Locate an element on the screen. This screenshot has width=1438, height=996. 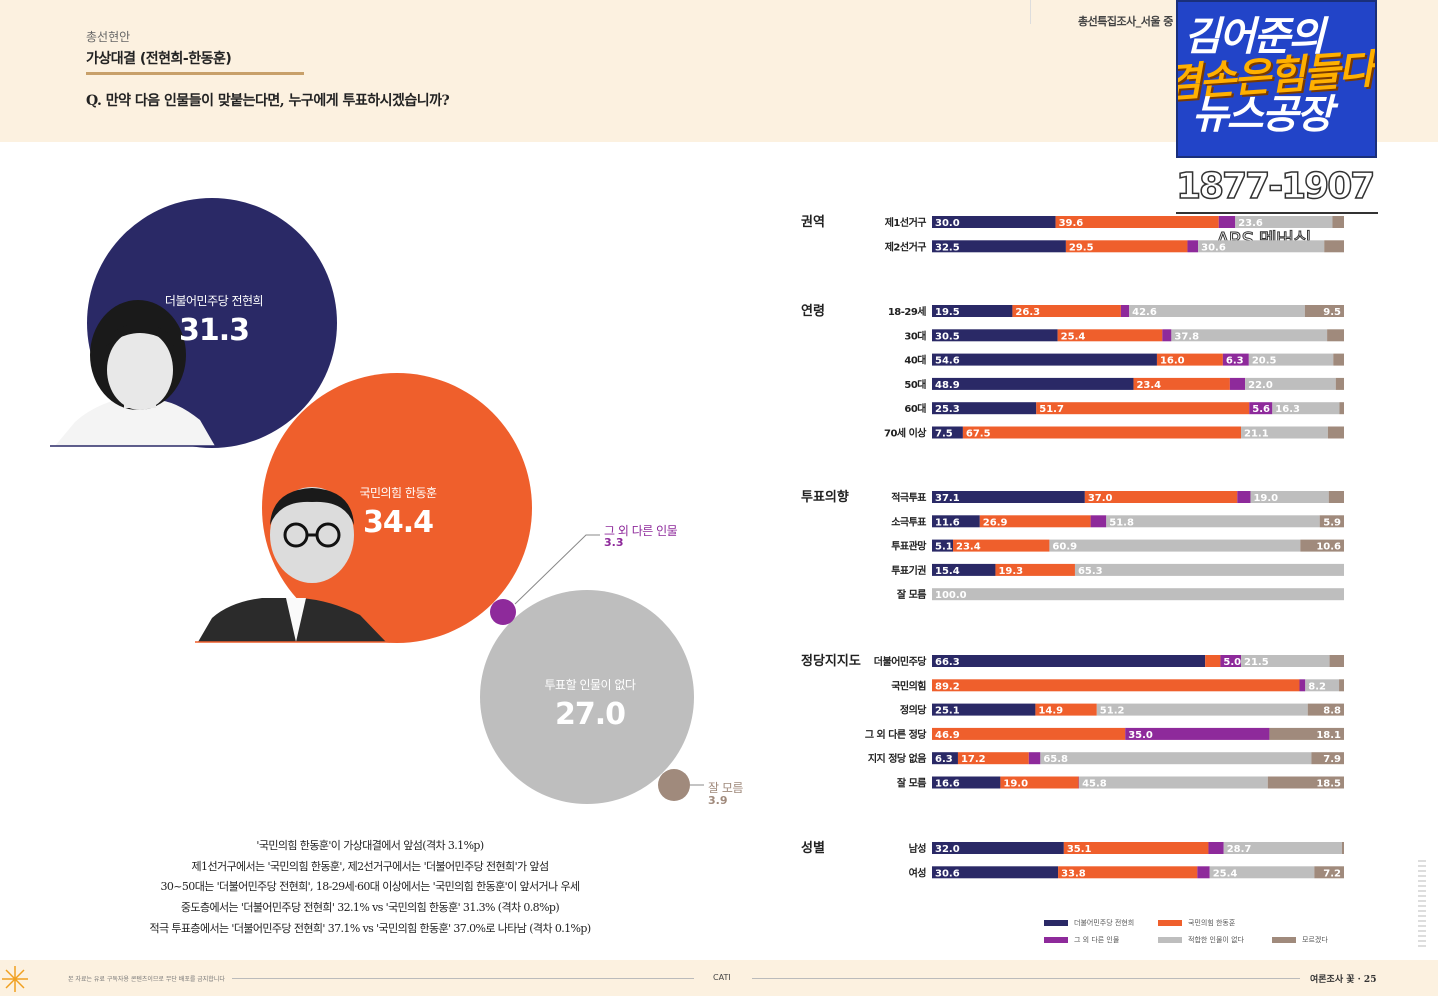
bubble-none is located at coordinates (587, 697).